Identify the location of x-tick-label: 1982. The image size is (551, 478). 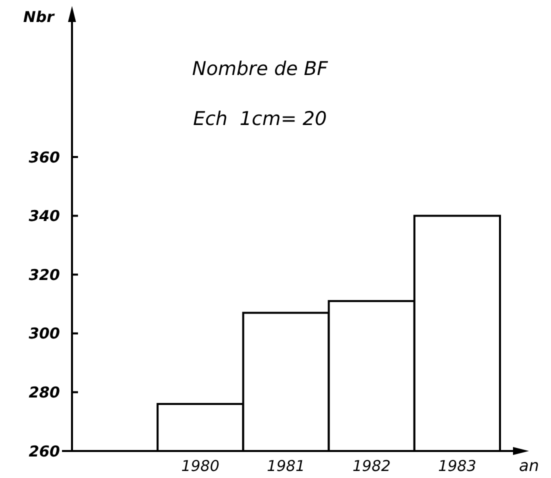
(371, 466).